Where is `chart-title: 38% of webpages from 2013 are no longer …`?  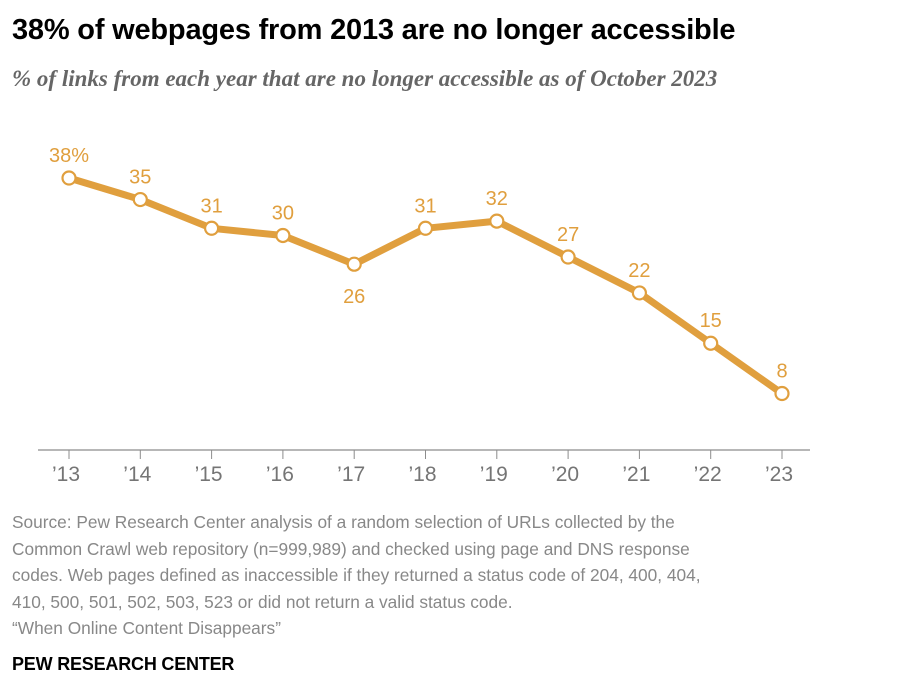
chart-title: 38% of webpages from 2013 are no longer … is located at coordinates (374, 30).